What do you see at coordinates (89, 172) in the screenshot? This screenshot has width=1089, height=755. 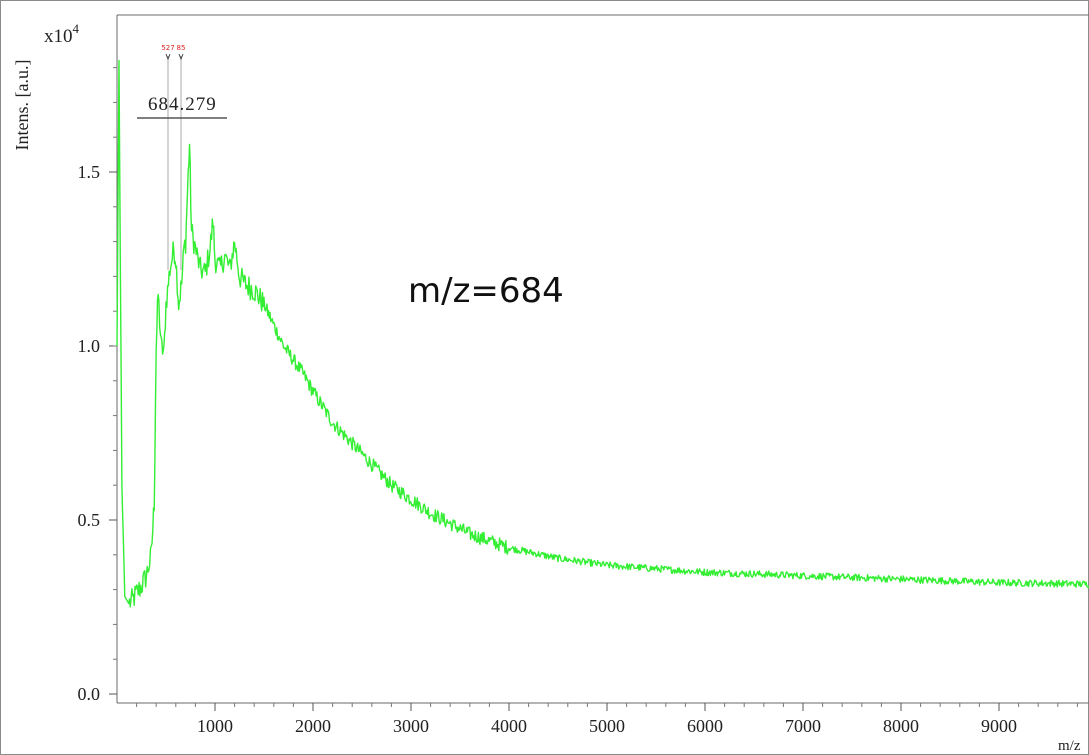 I see `y-tick-label: 1.5` at bounding box center [89, 172].